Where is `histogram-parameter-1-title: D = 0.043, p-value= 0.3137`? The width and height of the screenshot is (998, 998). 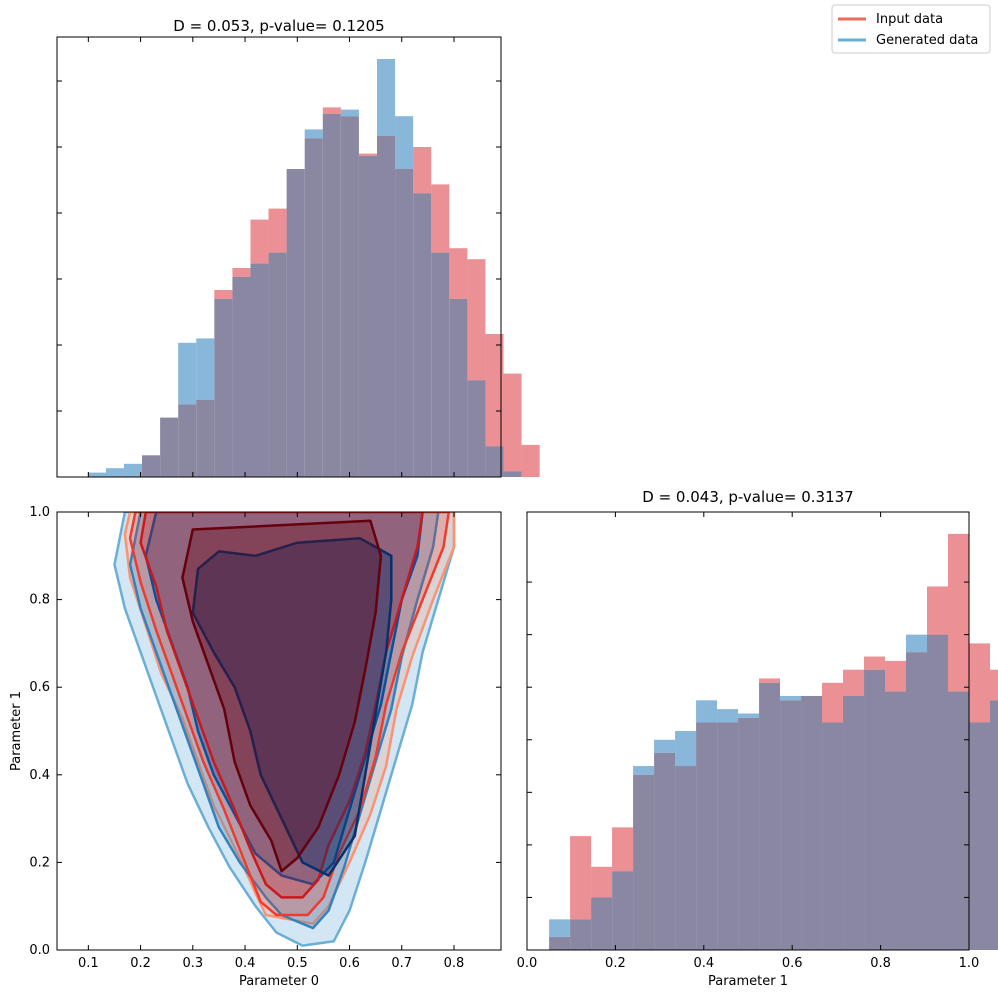 histogram-parameter-1-title: D = 0.043, p-value= 0.3137 is located at coordinates (747, 497).